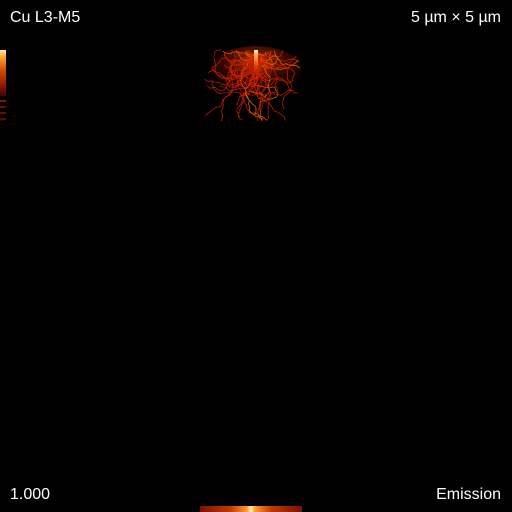 This screenshot has width=512, height=512. Describe the element at coordinates (456, 18) in the screenshot. I see `field-of-view-label: 5 µm × 5 µm` at that location.